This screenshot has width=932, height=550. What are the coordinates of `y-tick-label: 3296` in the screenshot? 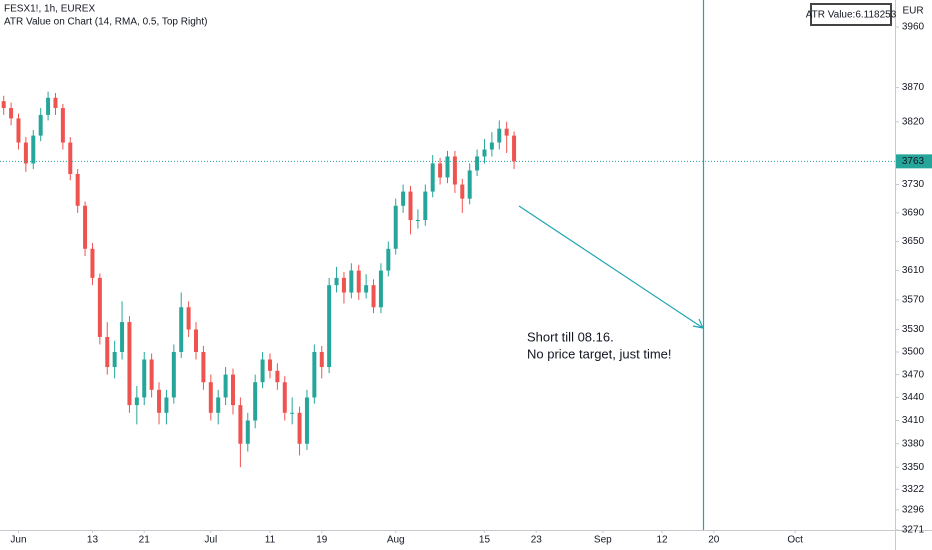 It's located at (913, 510).